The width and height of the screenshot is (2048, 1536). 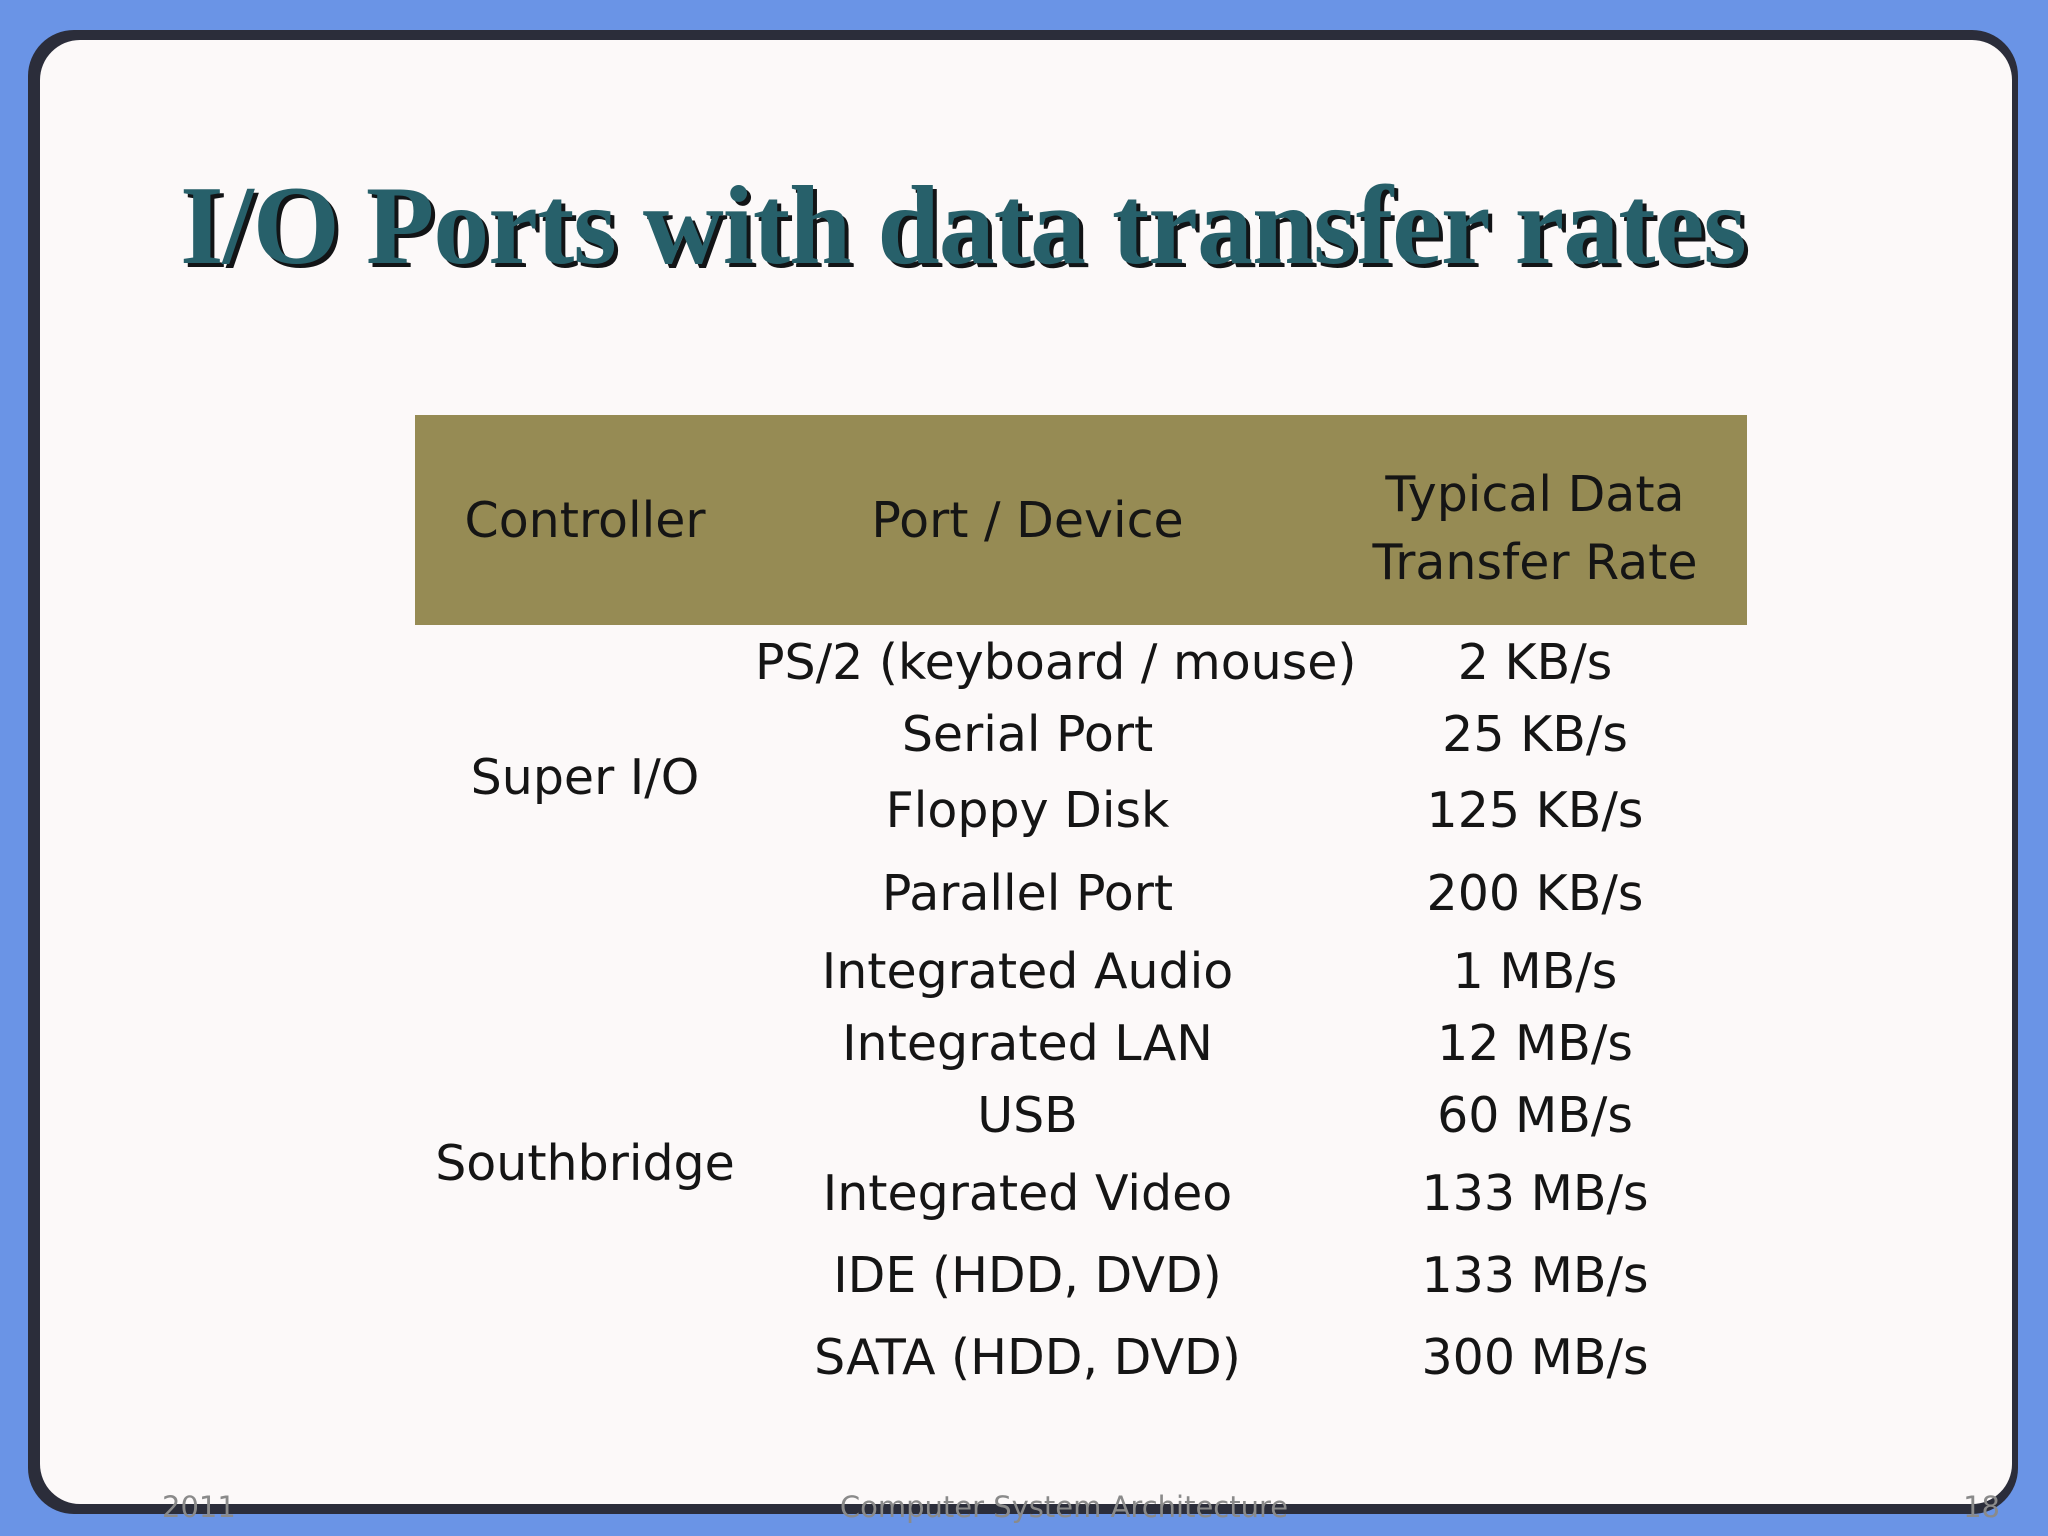 I want to click on port-cell: Integrated LAN, so click(x=1027, y=1043).